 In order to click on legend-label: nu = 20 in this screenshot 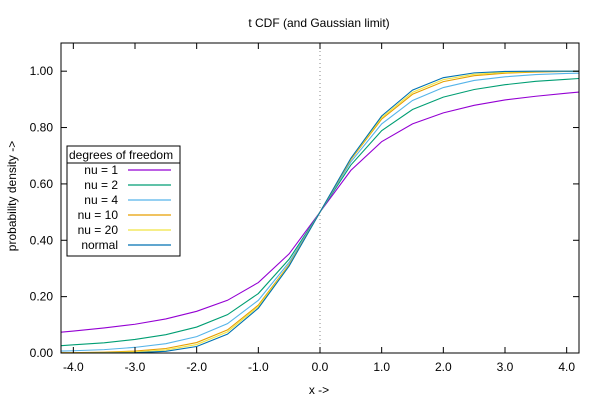, I will do `click(98, 230)`.